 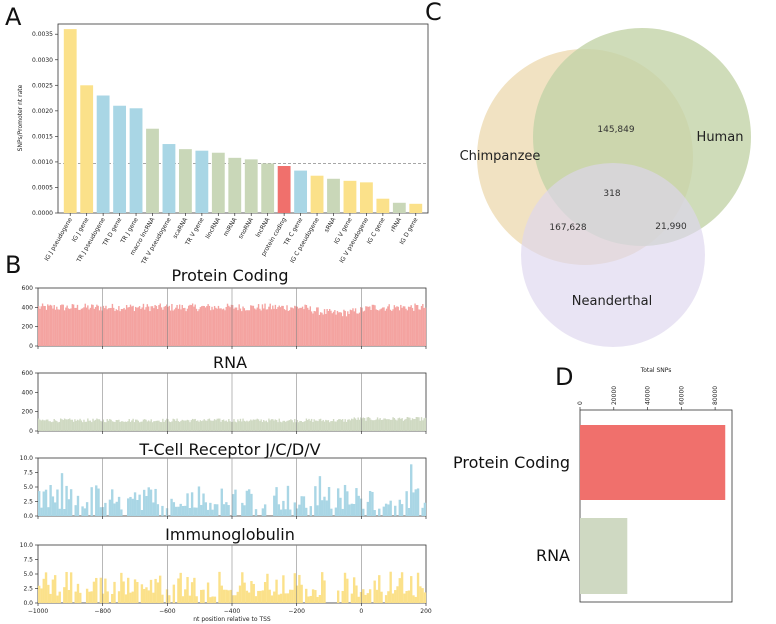 I want to click on b-ytick-label: 400, so click(x=28, y=307).